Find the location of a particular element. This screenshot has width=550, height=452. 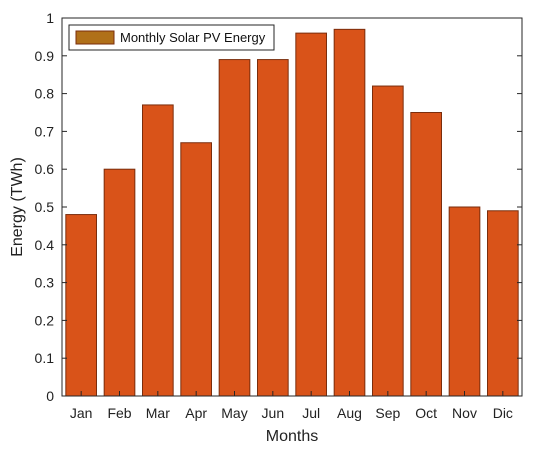

y-tick-label: 0.4 is located at coordinates (45, 245).